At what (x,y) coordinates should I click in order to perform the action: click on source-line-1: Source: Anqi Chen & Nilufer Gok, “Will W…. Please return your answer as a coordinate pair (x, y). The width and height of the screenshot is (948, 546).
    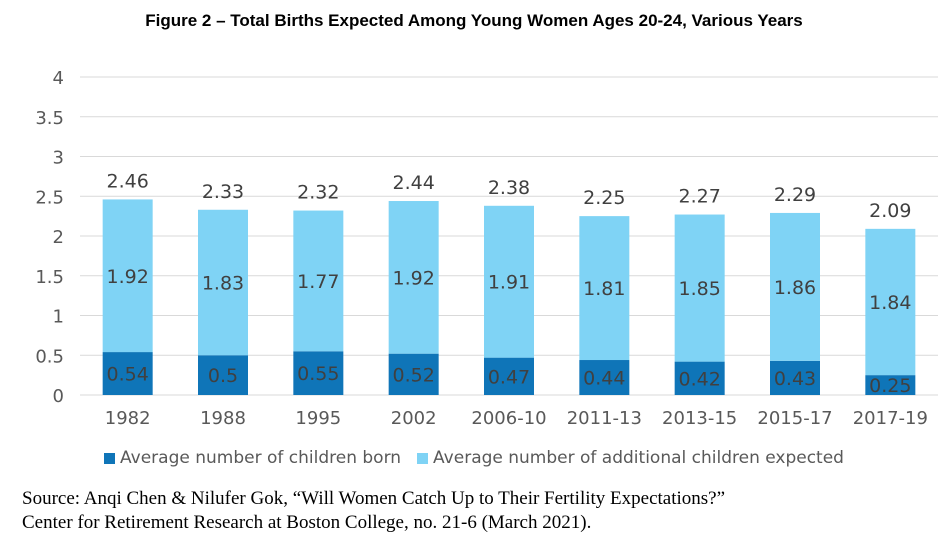
    Looking at the image, I should click on (374, 498).